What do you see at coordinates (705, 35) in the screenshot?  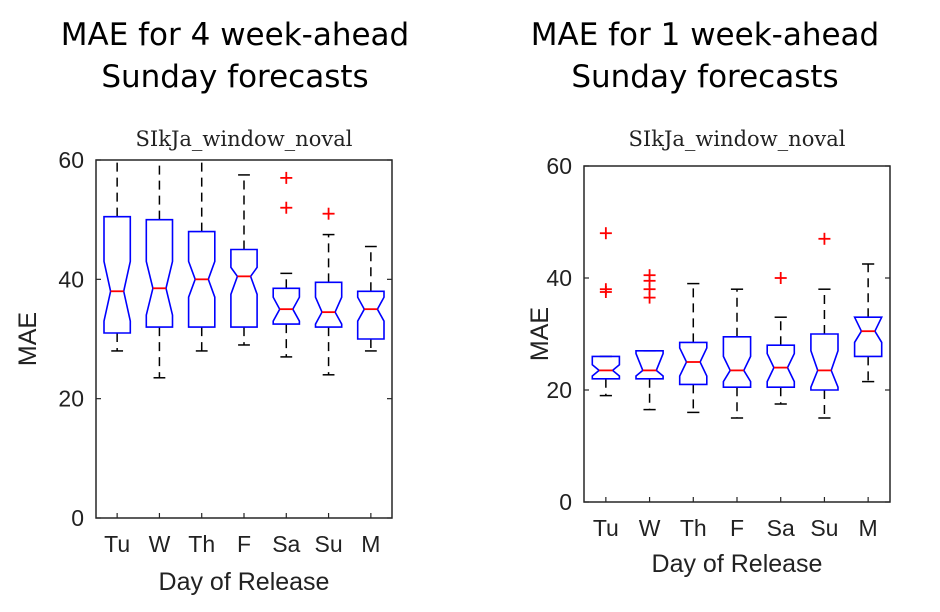 I see `right-heading-line1: MAE for 1 week-ahead` at bounding box center [705, 35].